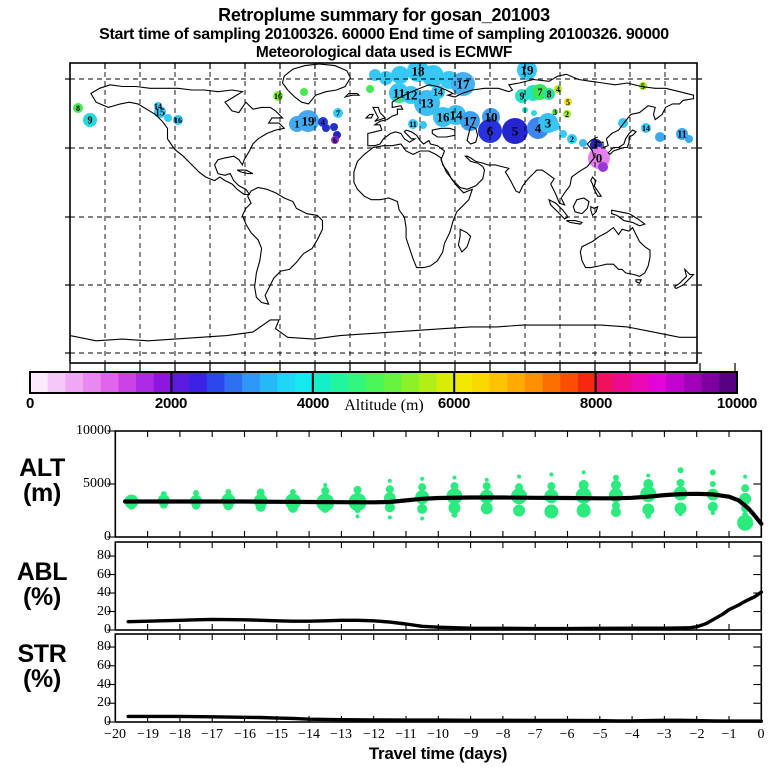  I want to click on map-day-label: 15, so click(160, 113).